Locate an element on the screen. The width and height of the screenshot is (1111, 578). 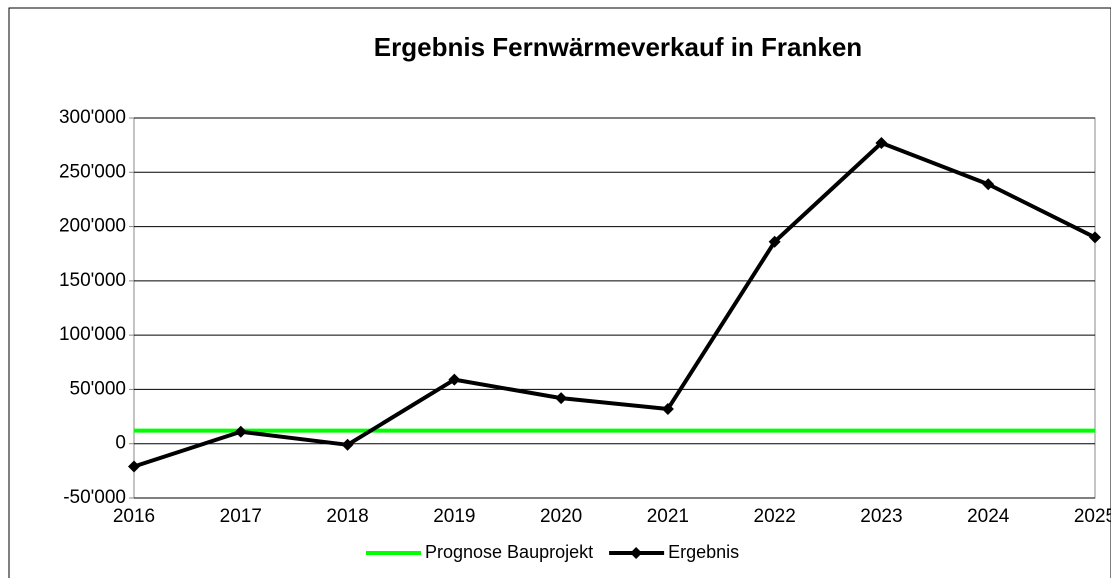
legend-label: Prognose Bauprojekt is located at coordinates (509, 552).